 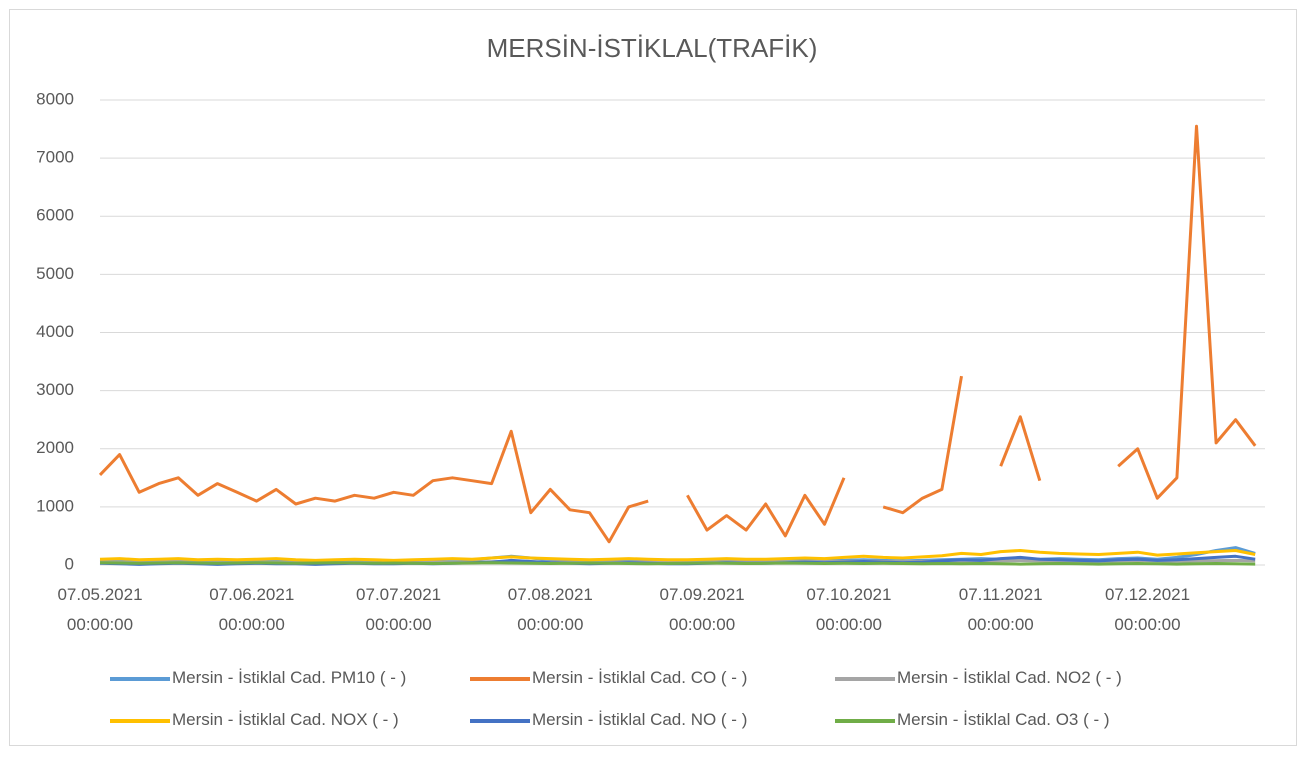 I want to click on x-tick-label: 07.05.2021 00:00:00, so click(x=100, y=609).